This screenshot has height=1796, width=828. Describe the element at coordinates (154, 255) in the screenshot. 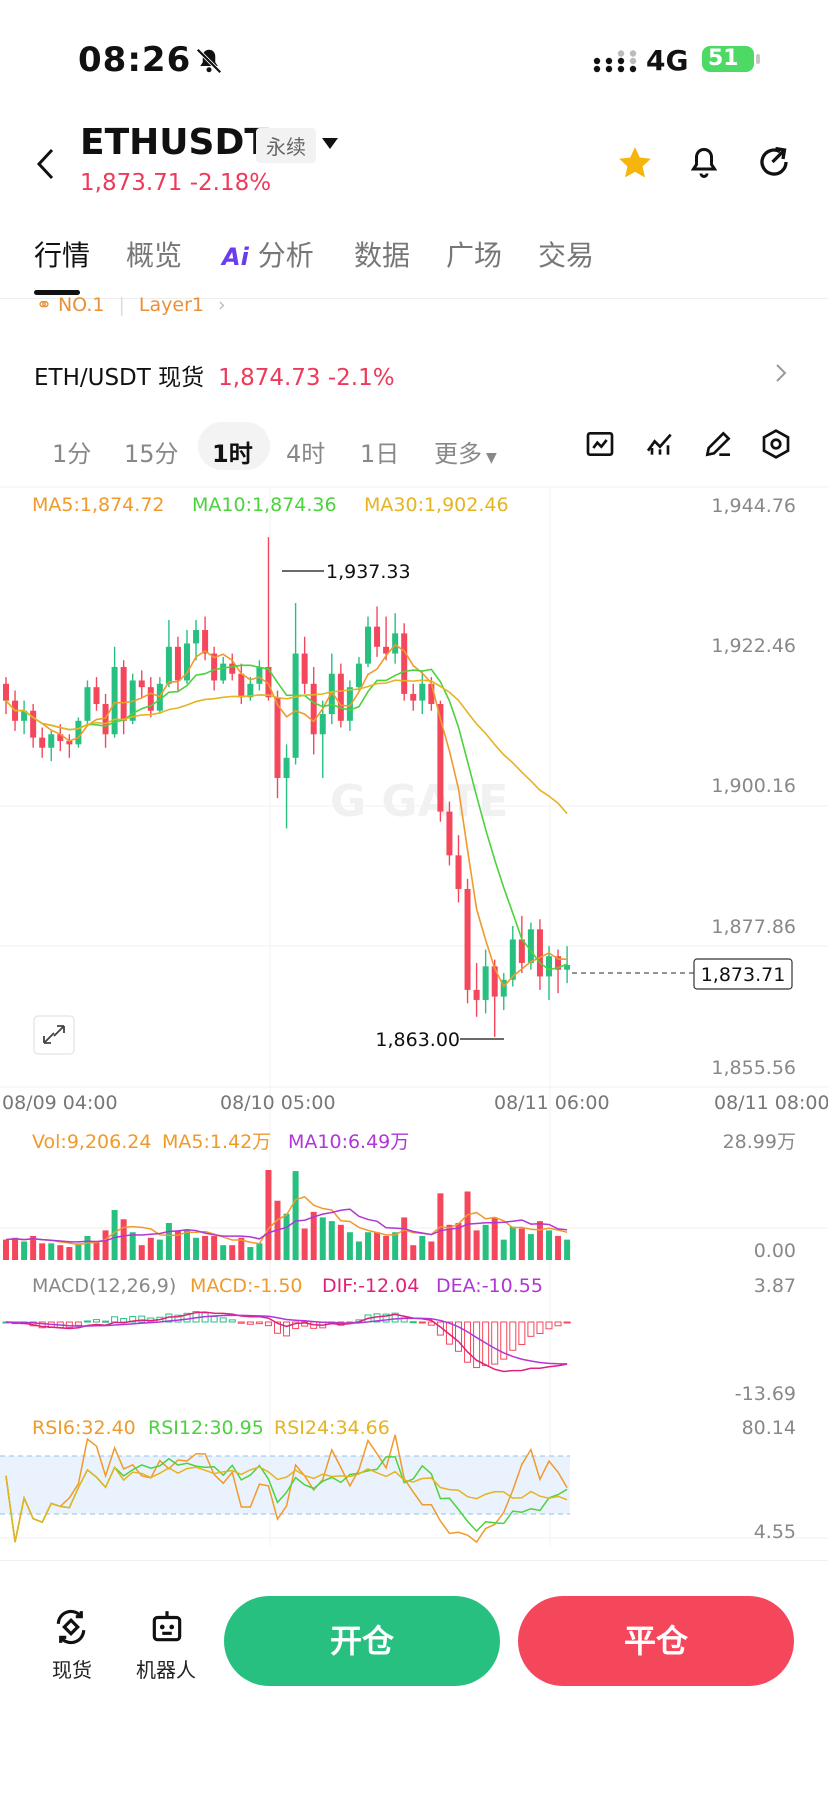

I see `tab-overview: 概览` at that location.